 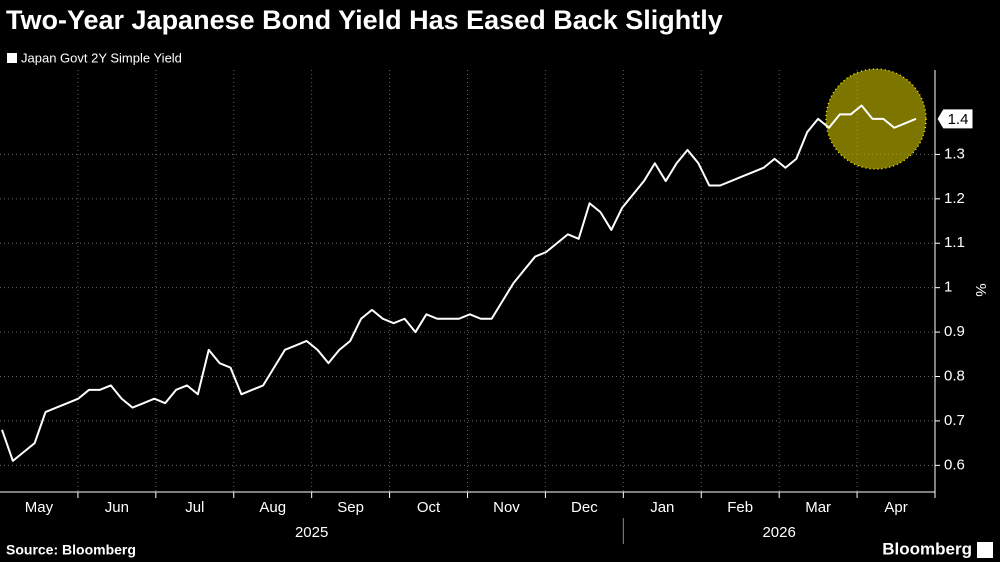 What do you see at coordinates (818, 507) in the screenshot?
I see `x-tick-label: Mar` at bounding box center [818, 507].